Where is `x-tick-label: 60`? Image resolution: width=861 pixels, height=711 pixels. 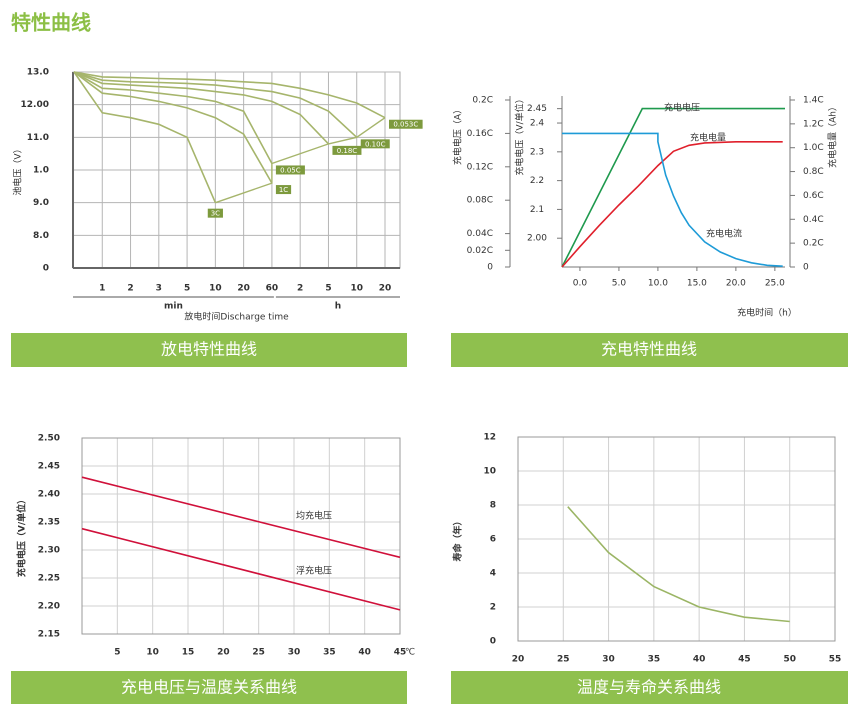 x-tick-label: 60 is located at coordinates (272, 289).